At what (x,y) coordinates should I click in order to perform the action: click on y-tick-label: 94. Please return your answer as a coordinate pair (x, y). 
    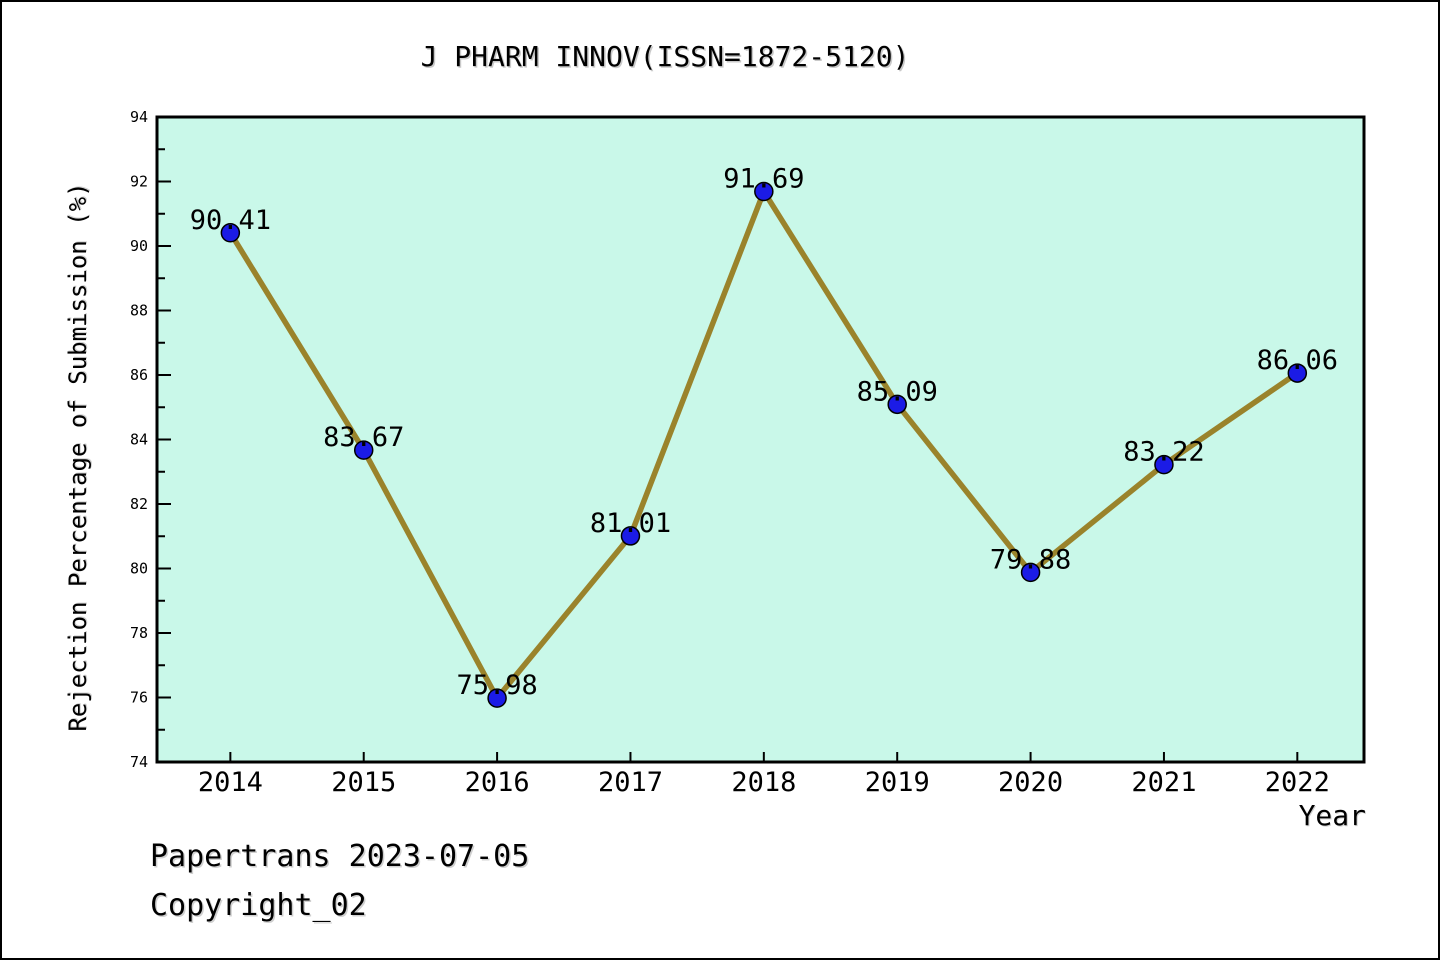
    Looking at the image, I should click on (139, 117).